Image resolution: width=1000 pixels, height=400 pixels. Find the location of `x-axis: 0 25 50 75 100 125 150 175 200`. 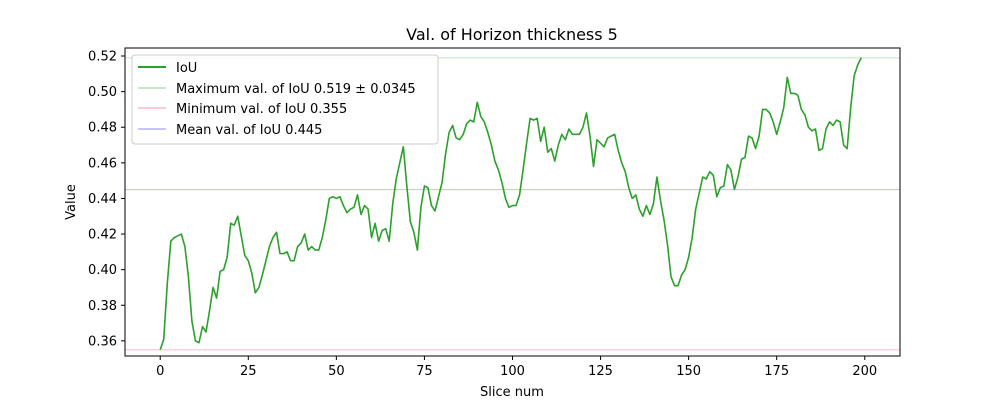

x-axis: 0 25 50 75 100 125 150 175 200 is located at coordinates (516, 367).